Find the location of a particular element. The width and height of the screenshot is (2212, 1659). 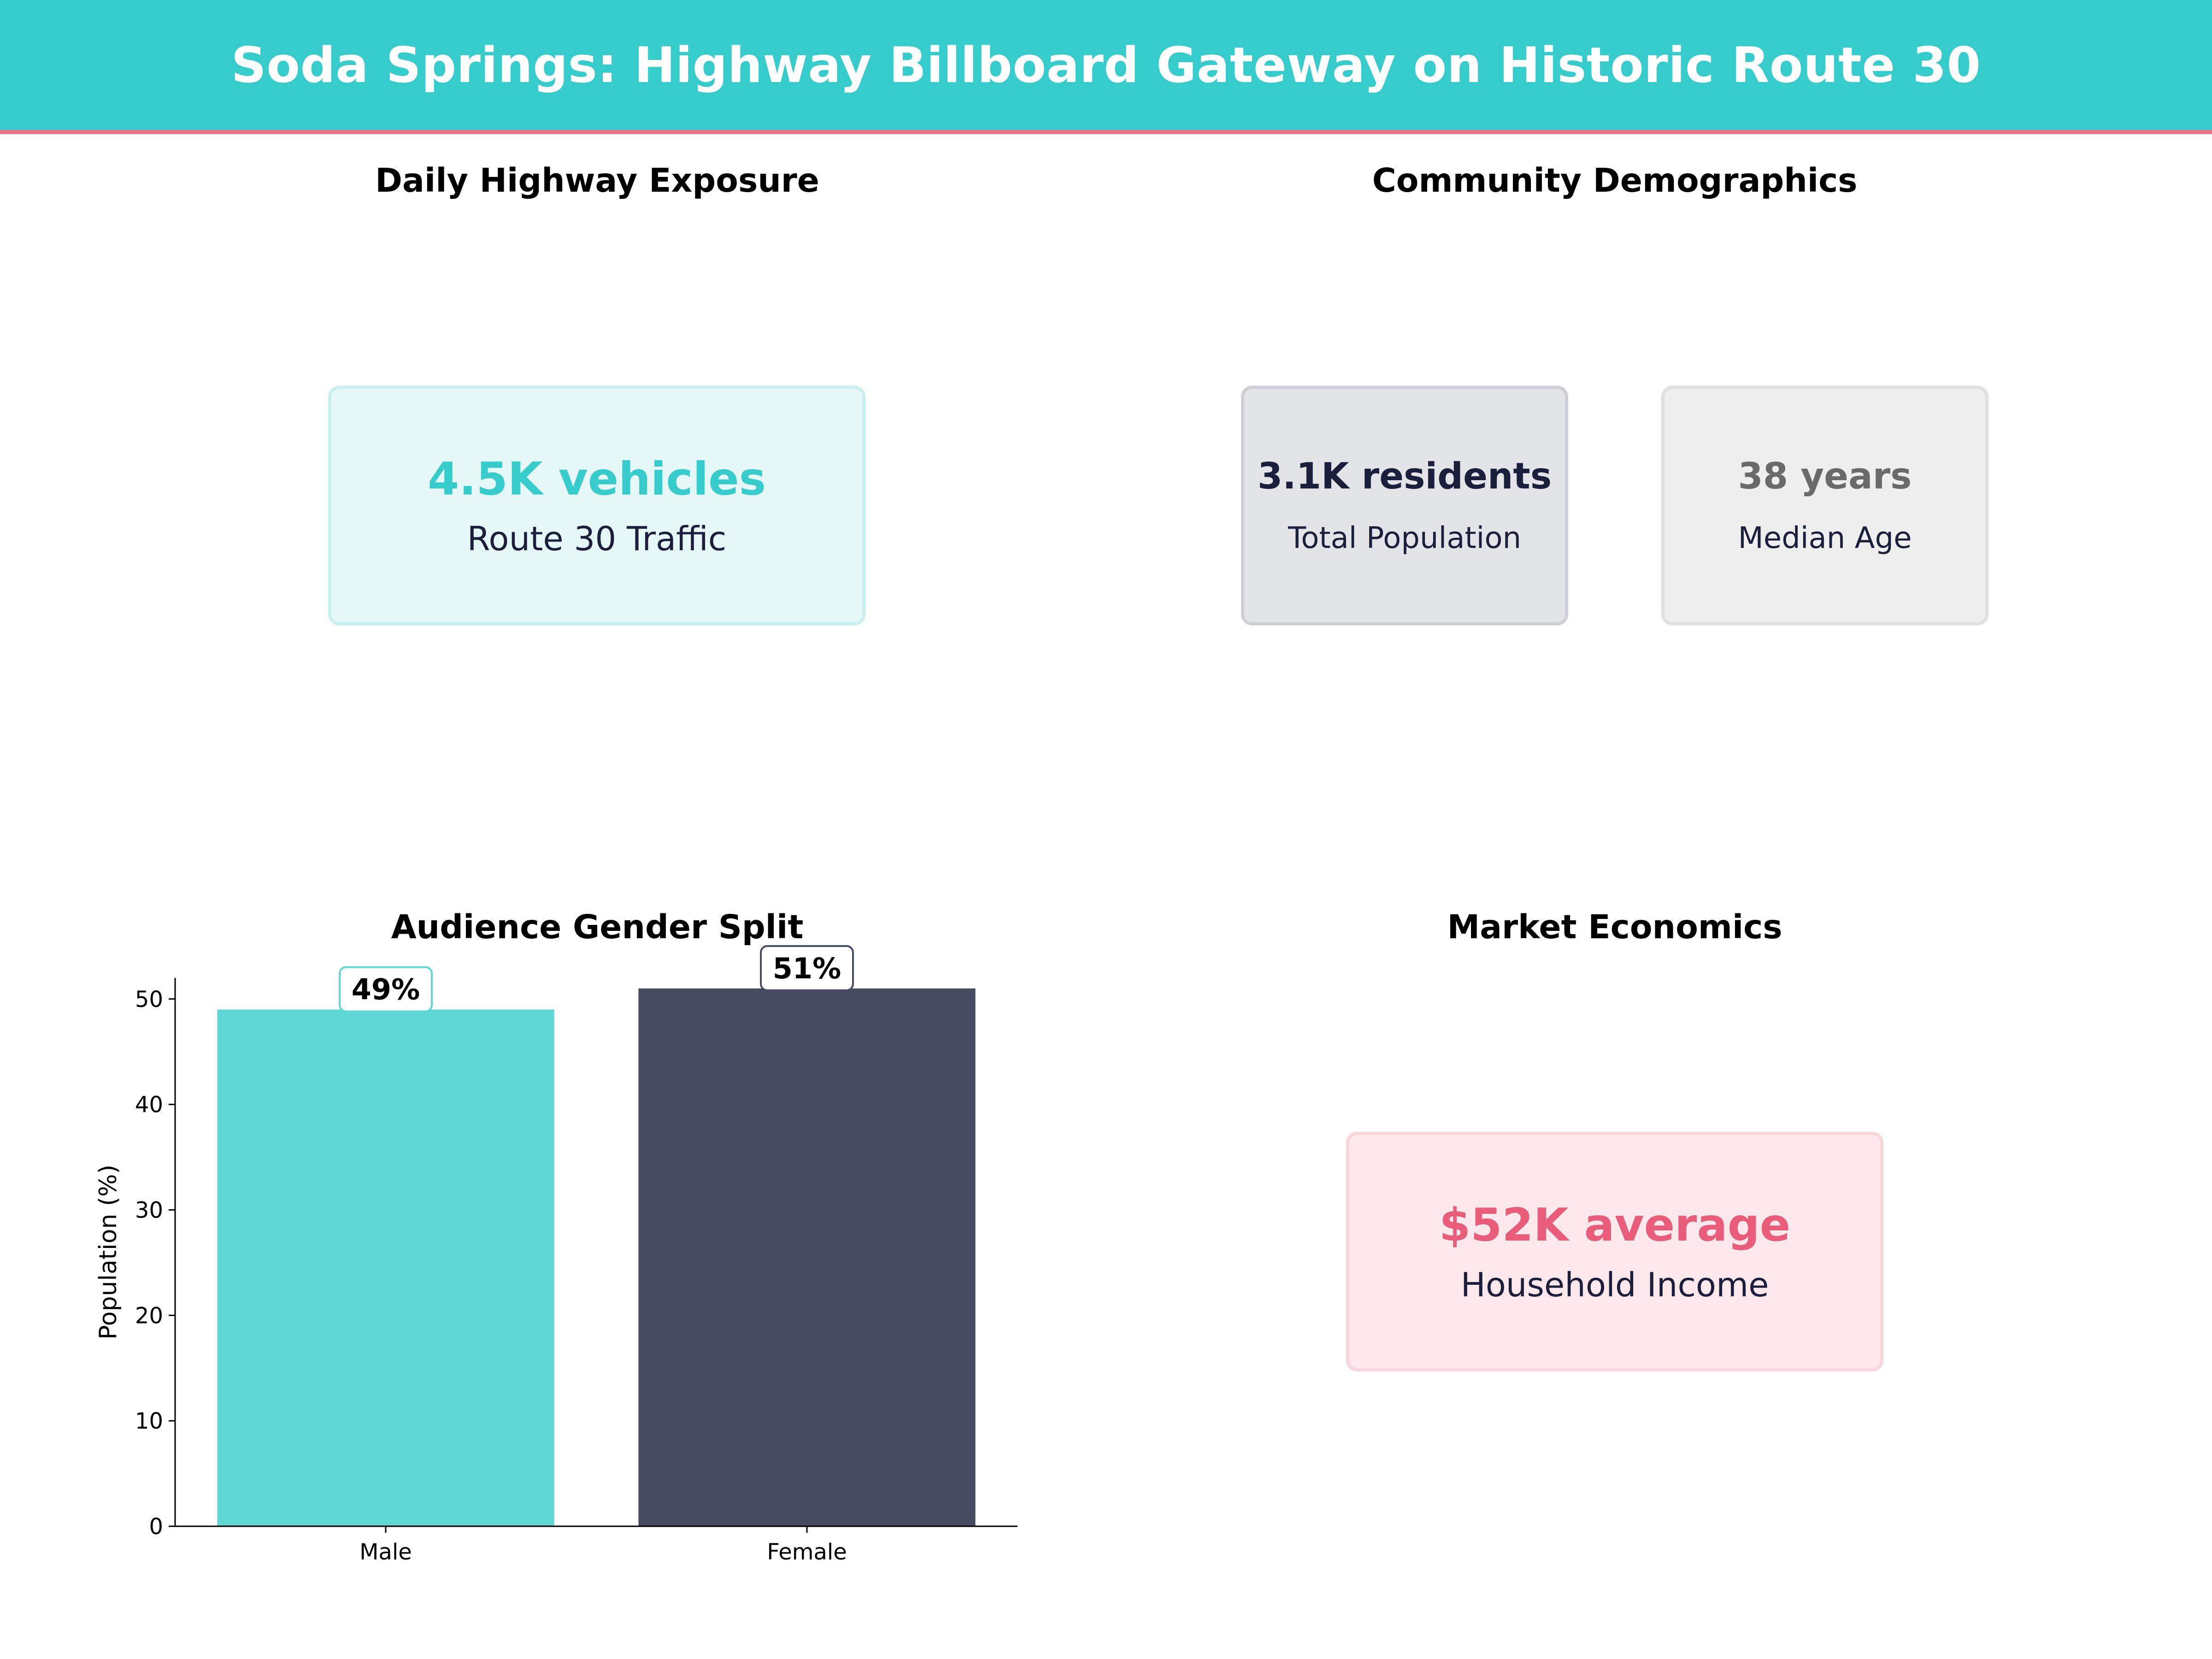

x-tick-label-male: Male is located at coordinates (385, 1552).